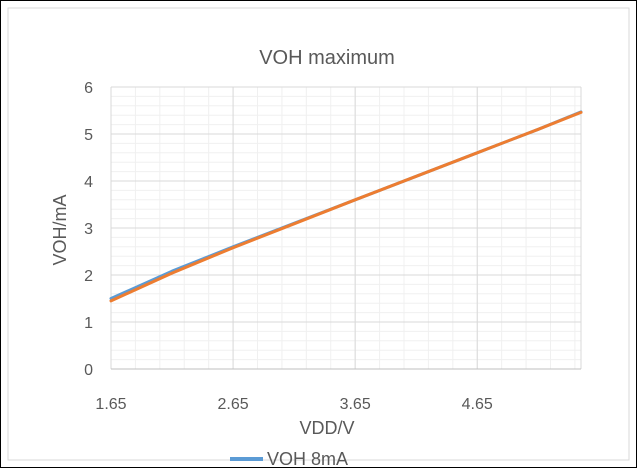  What do you see at coordinates (293, 404) in the screenshot?
I see `x-tick-labels: 1.65 2.65 3.65 4.65` at bounding box center [293, 404].